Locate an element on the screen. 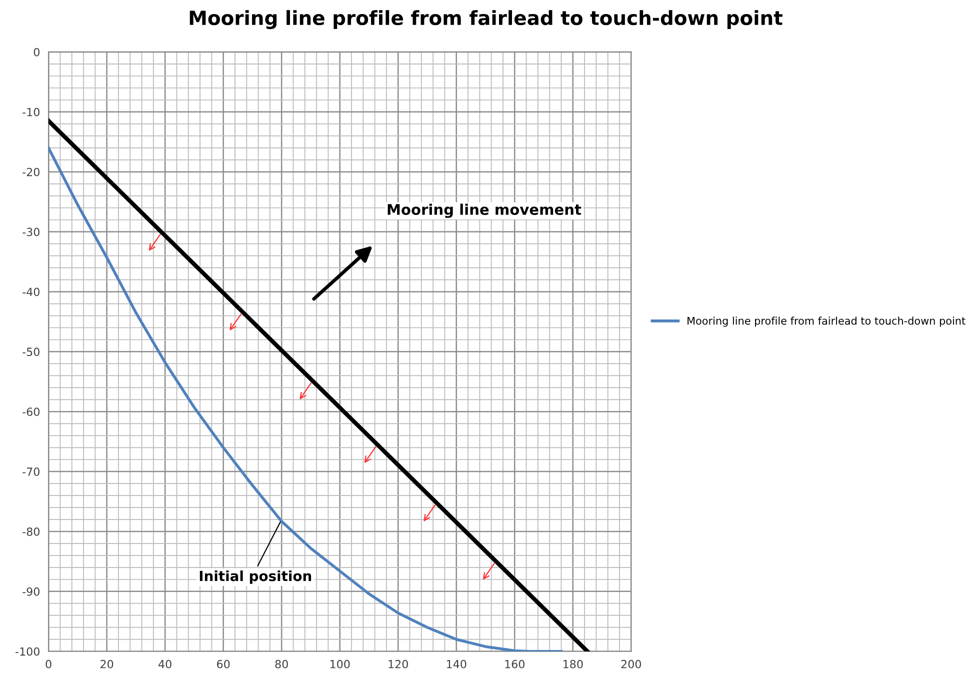  y-tick-label: -30 is located at coordinates (31, 232).